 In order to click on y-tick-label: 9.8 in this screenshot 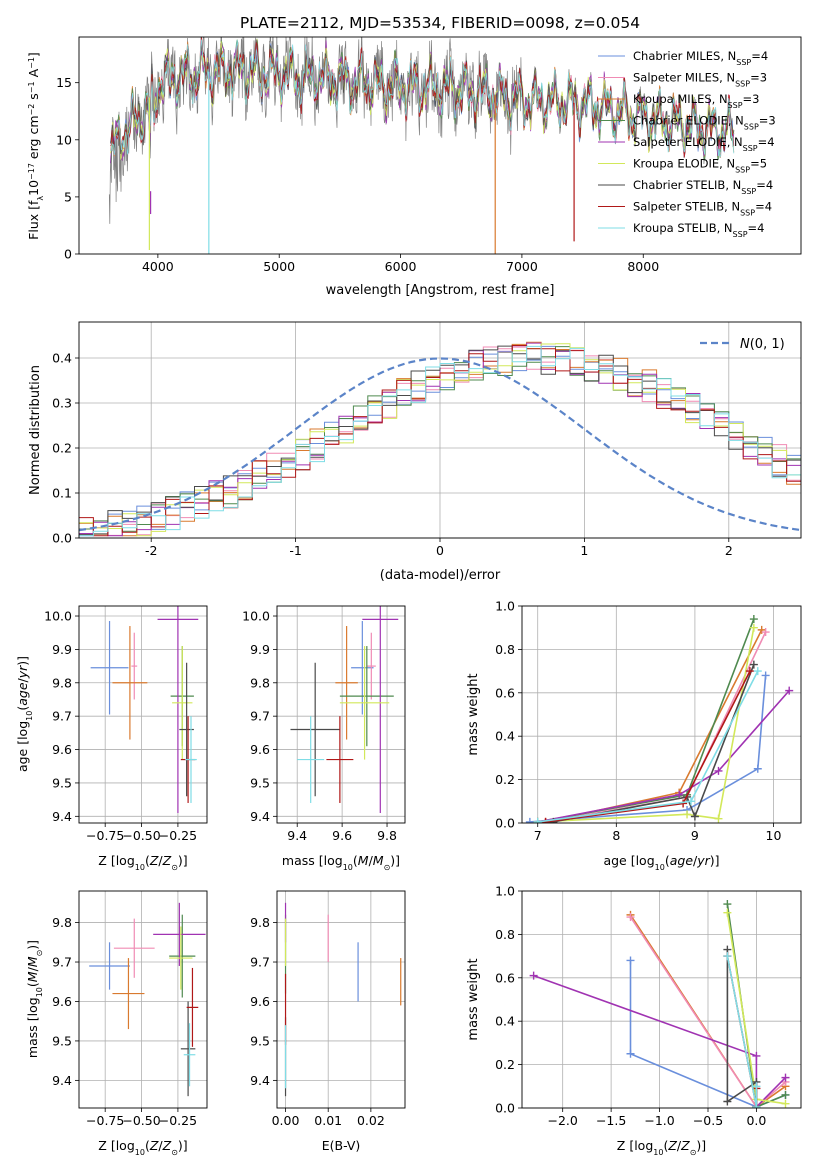, I will do `click(62, 682)`.